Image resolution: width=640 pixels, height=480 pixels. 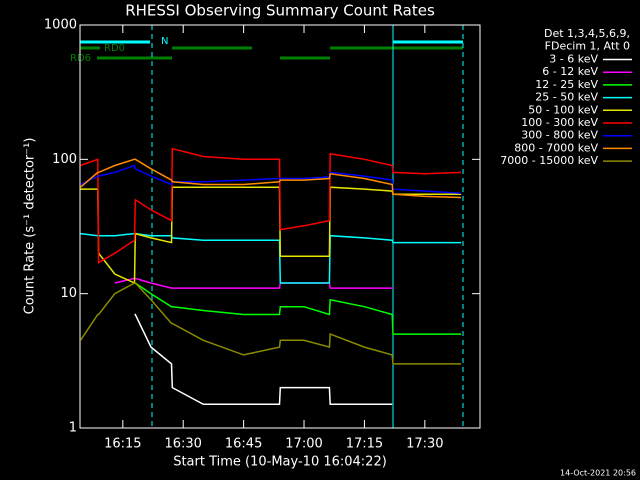 I want to click on legend-label: 300 - 800 keV, so click(x=559, y=135).